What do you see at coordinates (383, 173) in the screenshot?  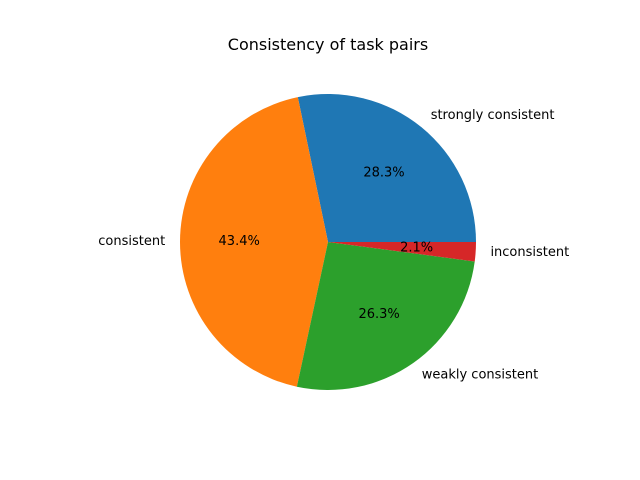 I see `pct-label-strongly-consistent: 28.3%` at bounding box center [383, 173].